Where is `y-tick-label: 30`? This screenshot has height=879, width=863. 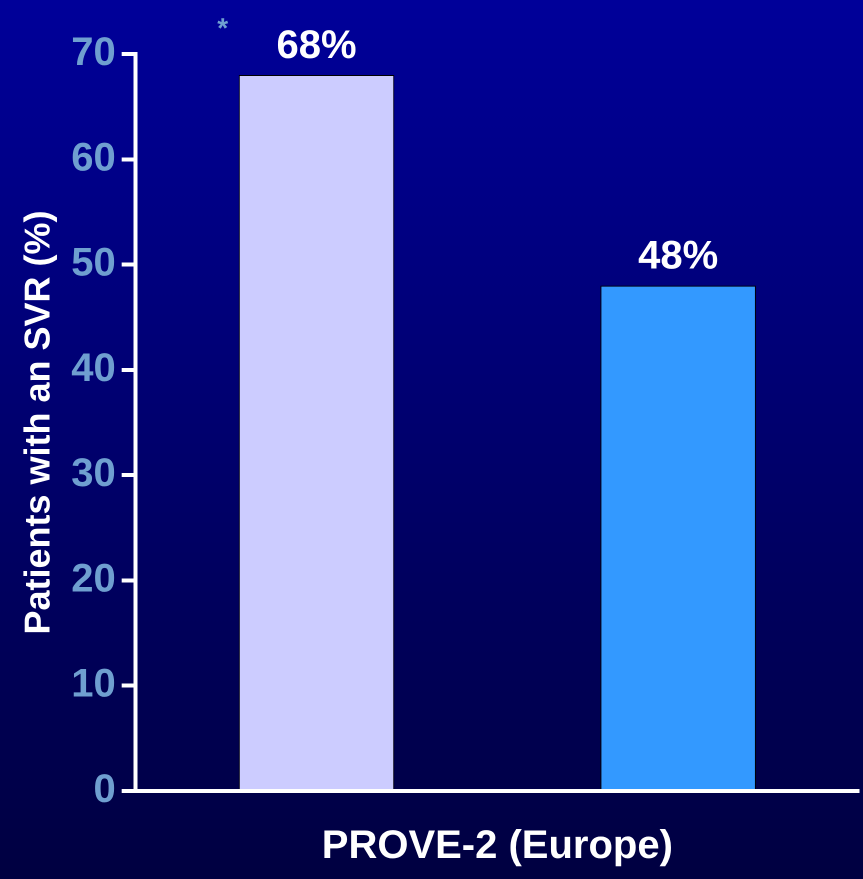 y-tick-label: 30 is located at coordinates (93, 473).